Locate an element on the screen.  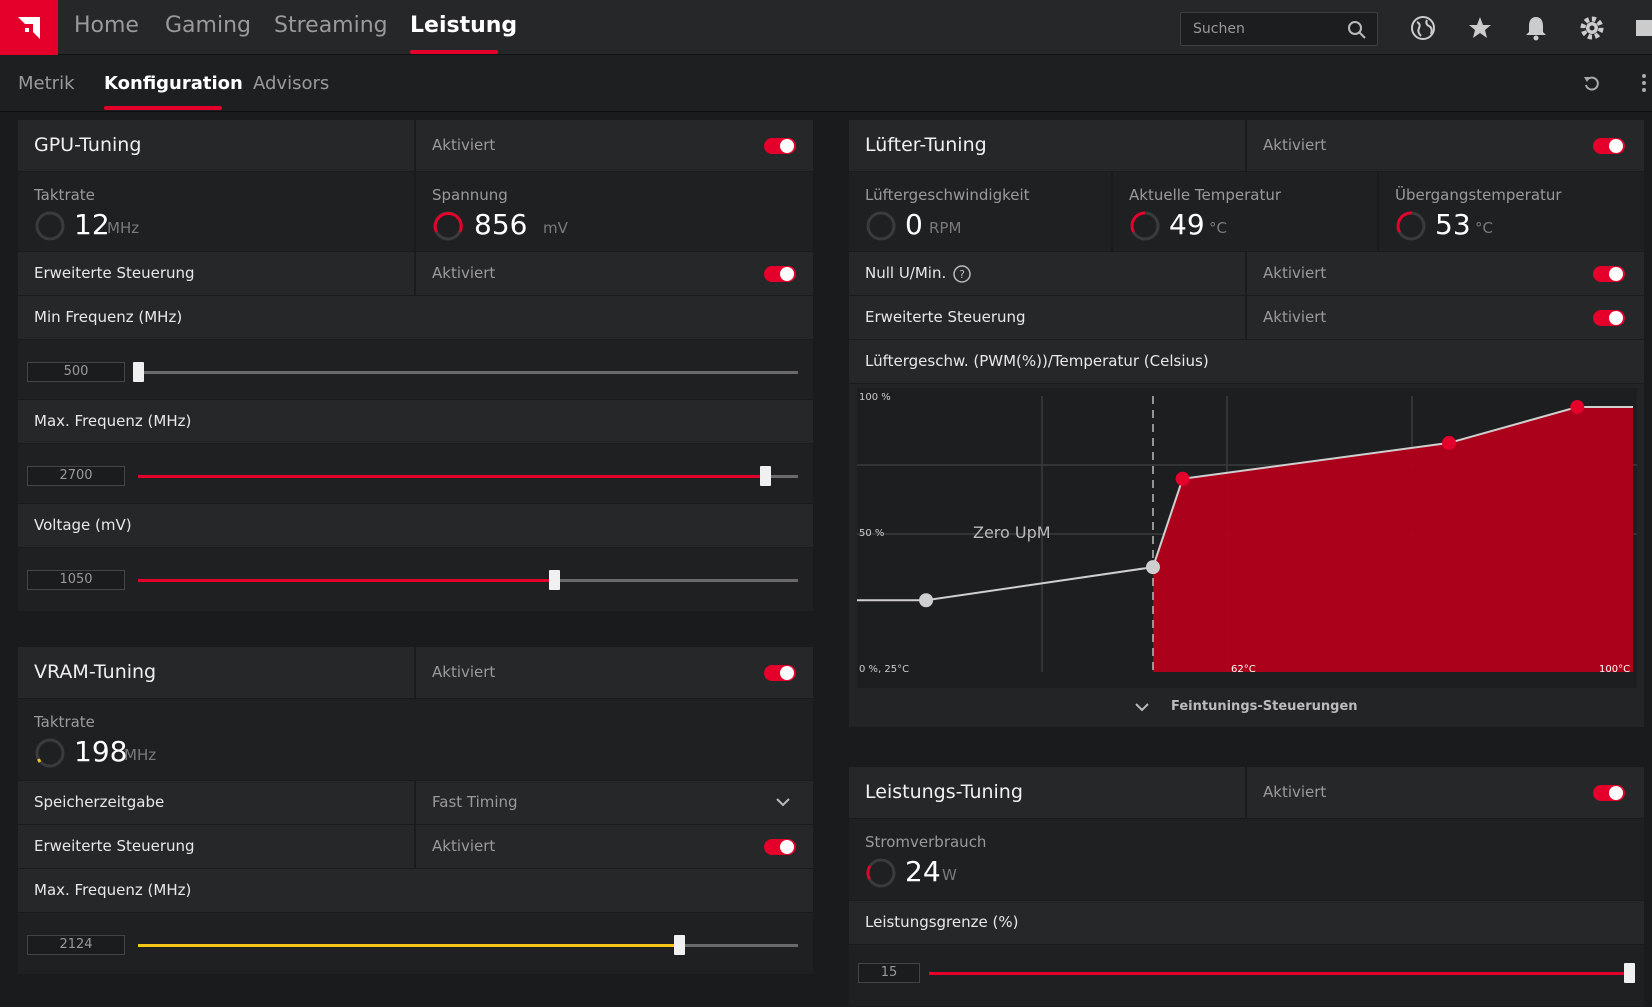
search-input is located at coordinates (1268, 29).